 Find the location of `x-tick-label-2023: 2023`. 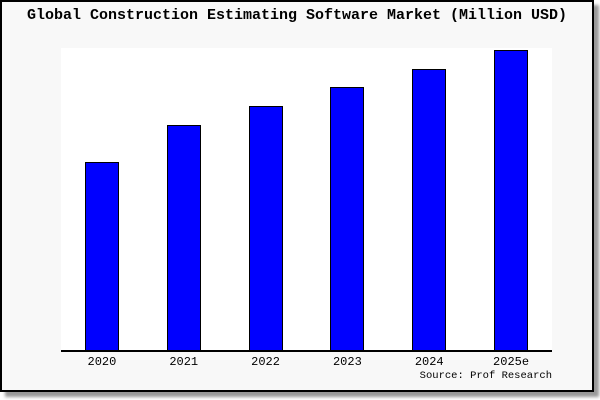

x-tick-label-2023: 2023 is located at coordinates (347, 362).